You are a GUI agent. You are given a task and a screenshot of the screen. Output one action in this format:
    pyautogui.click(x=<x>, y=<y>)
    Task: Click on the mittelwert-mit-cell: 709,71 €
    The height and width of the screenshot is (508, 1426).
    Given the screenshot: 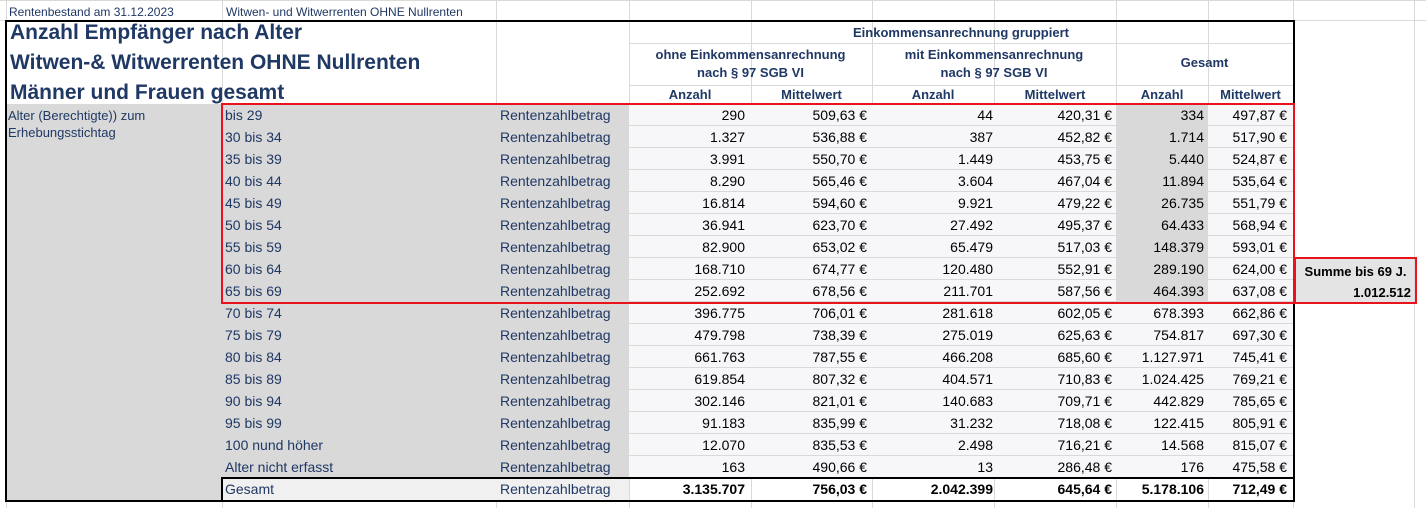 What is the action you would take?
    pyautogui.click(x=1085, y=401)
    